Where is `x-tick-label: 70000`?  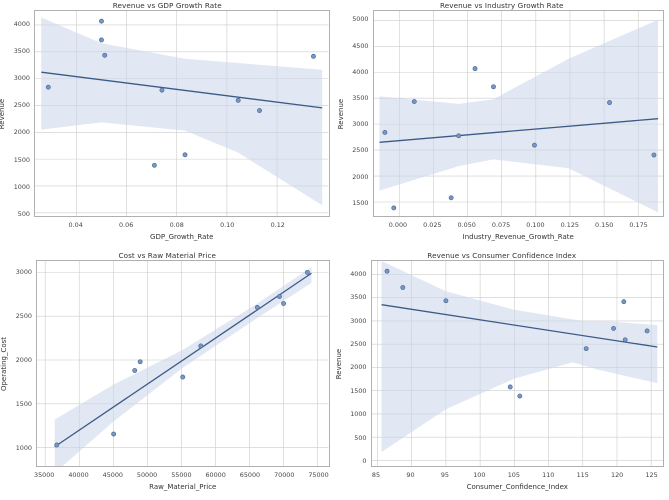
x-tick-label: 70000 is located at coordinates (284, 475).